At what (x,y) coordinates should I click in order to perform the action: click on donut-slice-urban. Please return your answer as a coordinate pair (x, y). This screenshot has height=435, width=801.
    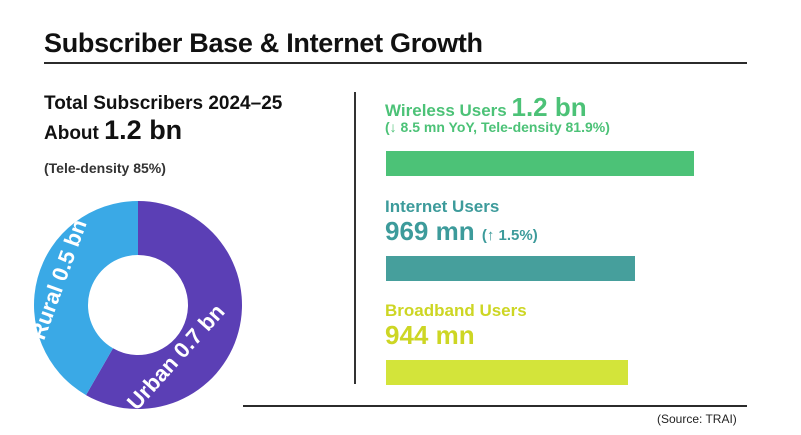
    Looking at the image, I should click on (164, 305).